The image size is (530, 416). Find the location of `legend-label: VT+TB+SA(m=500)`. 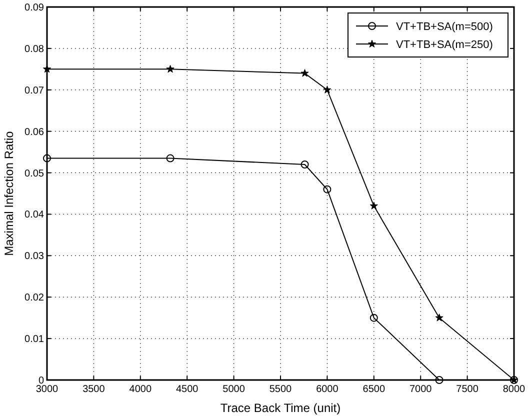

legend-label: VT+TB+SA(m=500) is located at coordinates (444, 27).